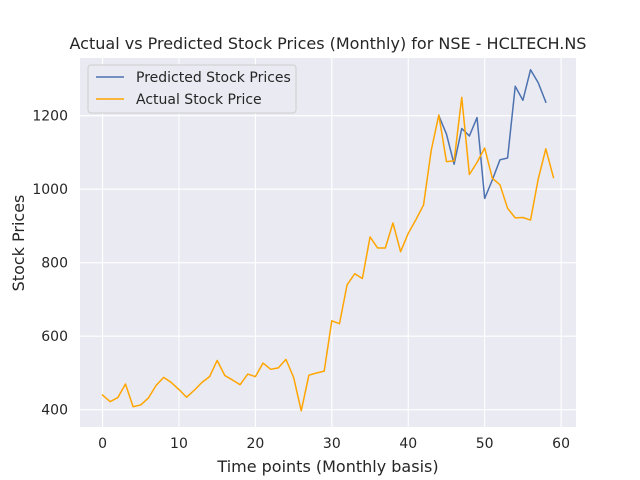 The image size is (640, 480). Describe the element at coordinates (54, 264) in the screenshot. I see `y-tick-label: 800` at that location.